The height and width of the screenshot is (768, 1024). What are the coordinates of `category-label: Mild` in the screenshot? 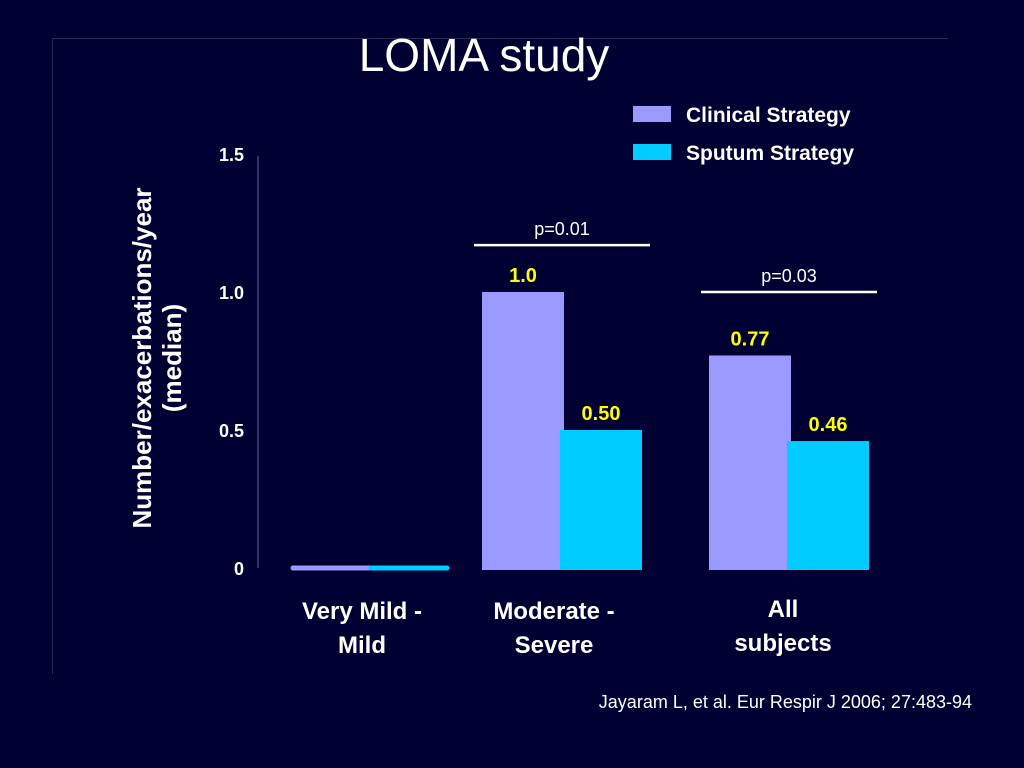 It's located at (362, 645).